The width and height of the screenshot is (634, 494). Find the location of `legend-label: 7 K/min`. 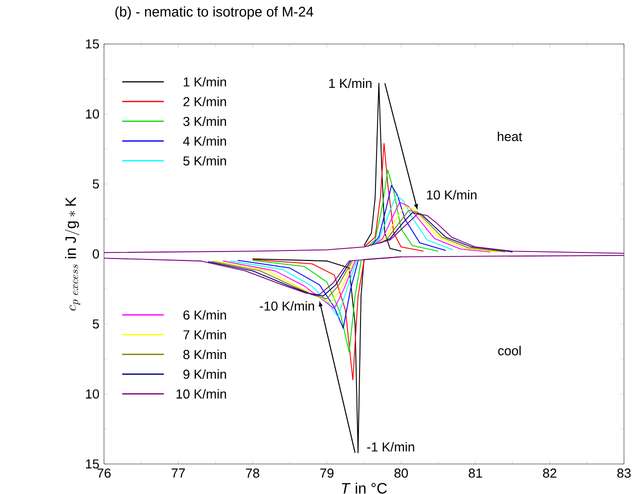

legend-label: 7 K/min is located at coordinates (204, 335).